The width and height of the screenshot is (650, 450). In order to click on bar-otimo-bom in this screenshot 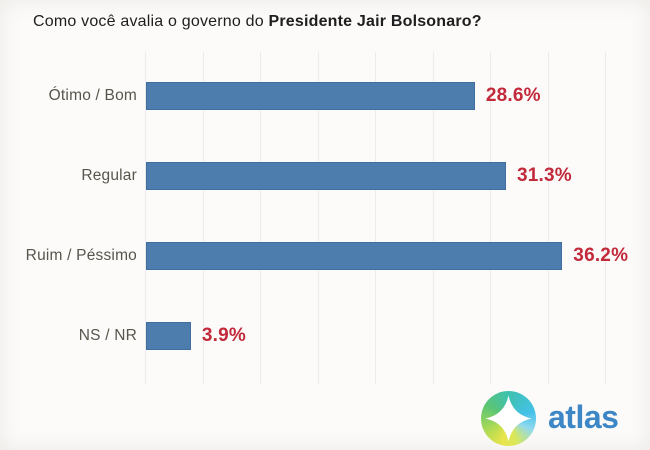, I will do `click(310, 96)`.